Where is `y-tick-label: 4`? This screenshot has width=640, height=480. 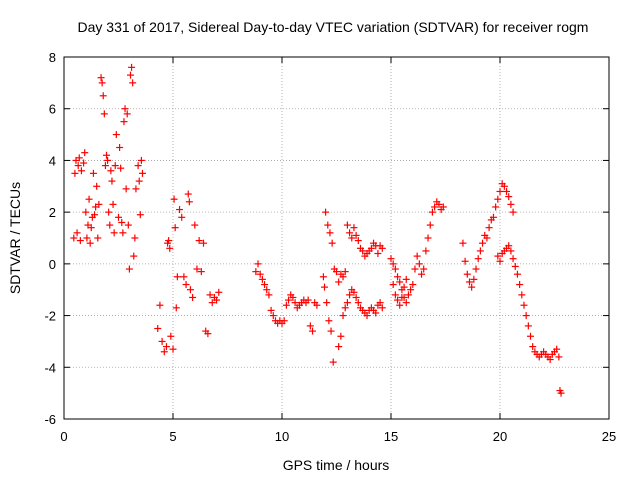 y-tick-label: 4 is located at coordinates (52, 160).